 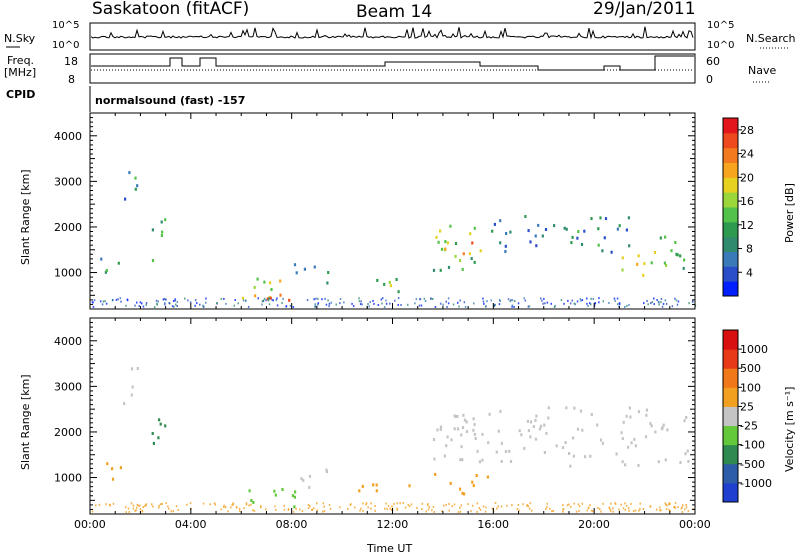 I want to click on y-axis-label: Slant Range [km], so click(x=25, y=217).